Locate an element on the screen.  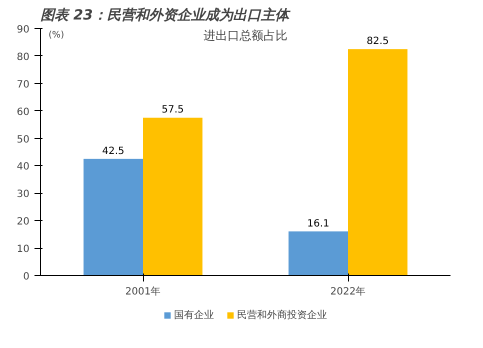
y-tick-label: 20 is located at coordinates (23, 222).